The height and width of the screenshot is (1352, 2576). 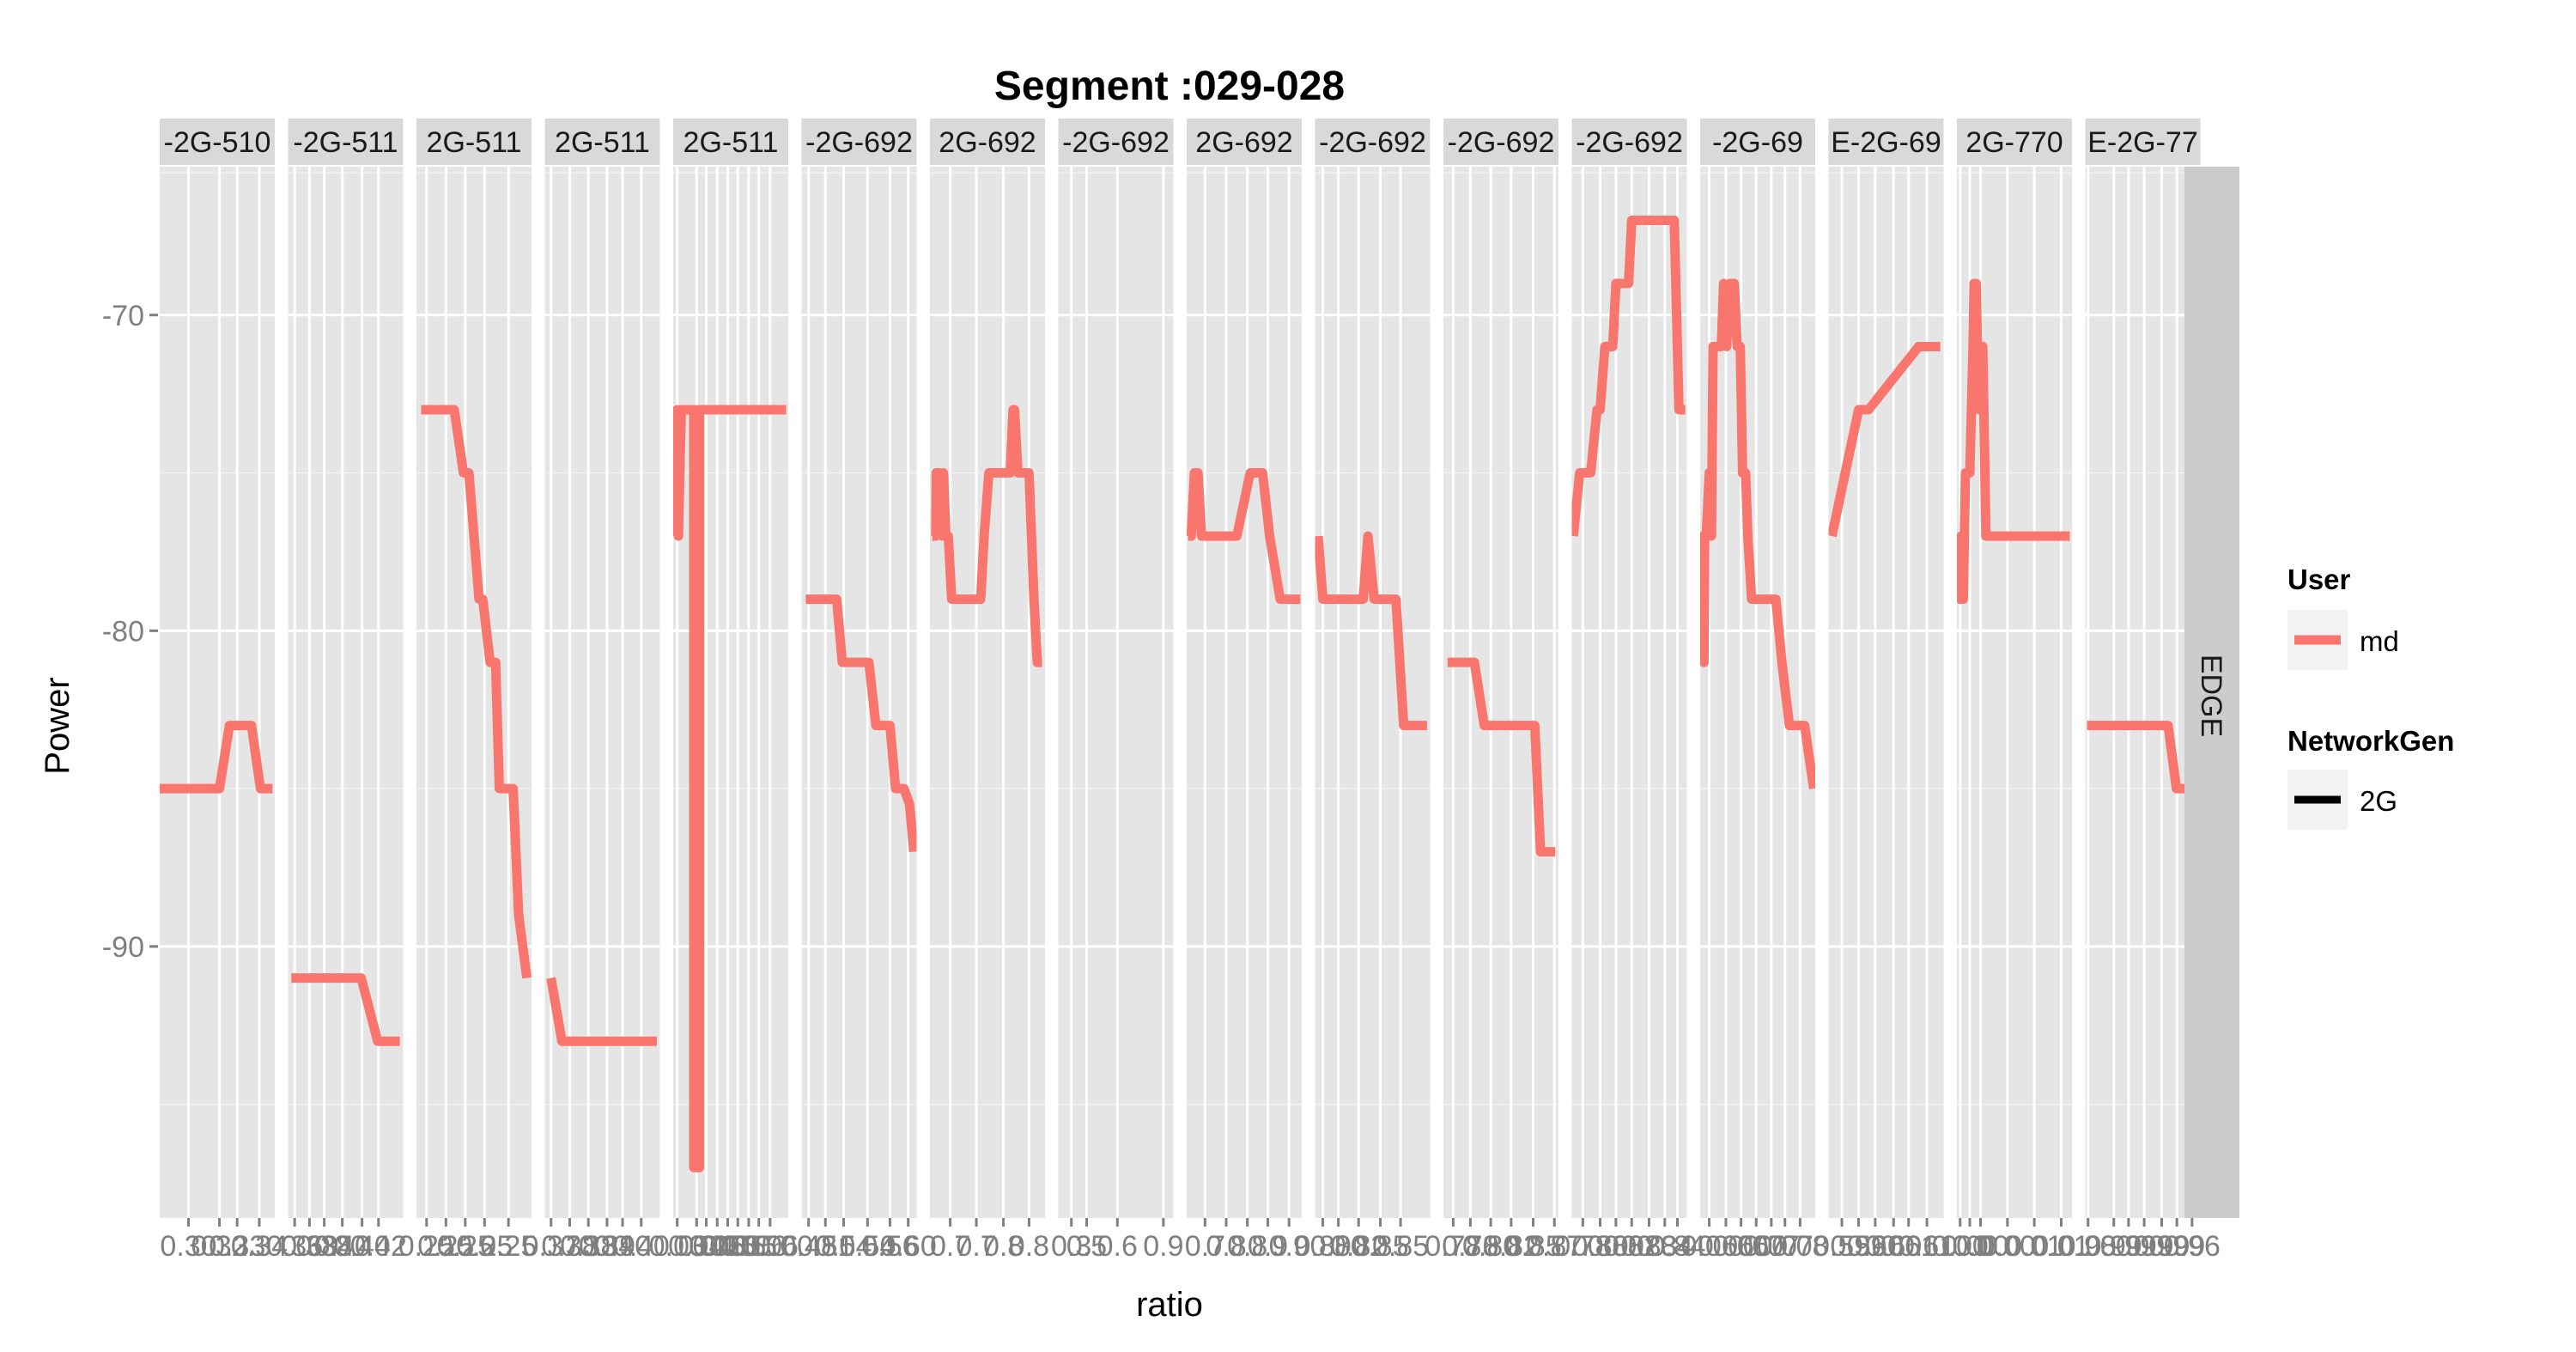 I want to click on x-tick-label: 0.32, so click(x=219, y=1246).